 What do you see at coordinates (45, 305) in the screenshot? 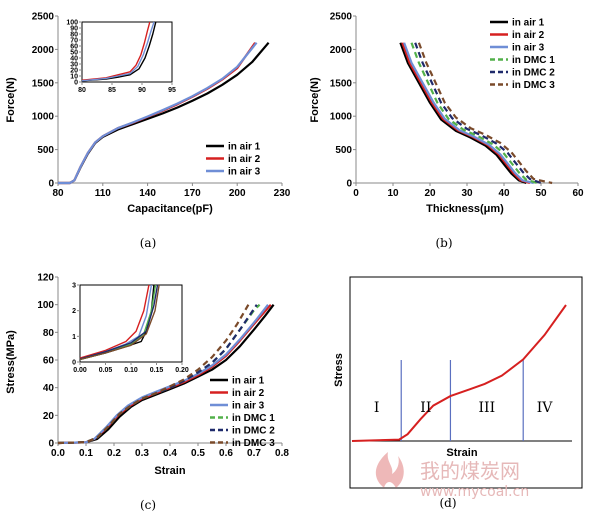
I see `panel-c-y-tick-label: 100` at bounding box center [45, 305].